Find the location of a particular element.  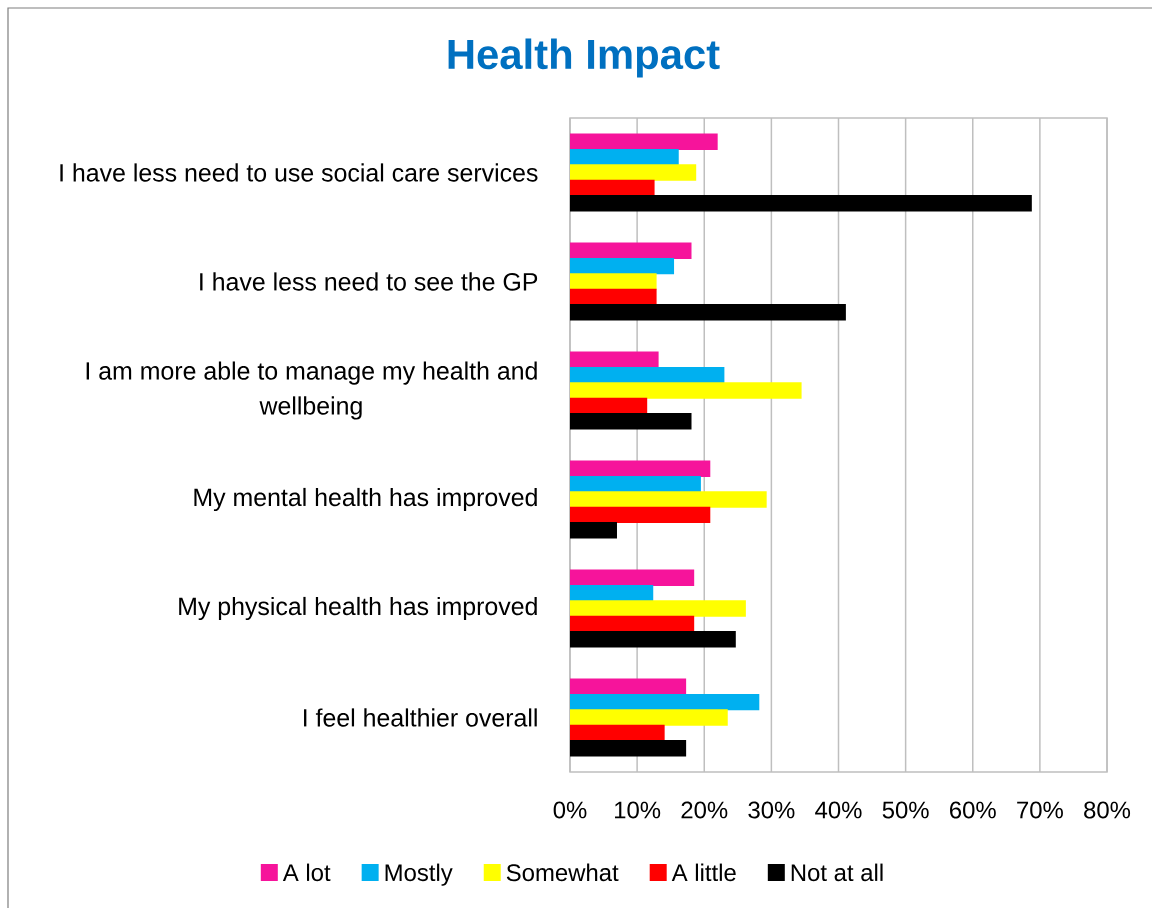

x-tick-label: 50% is located at coordinates (905, 810).